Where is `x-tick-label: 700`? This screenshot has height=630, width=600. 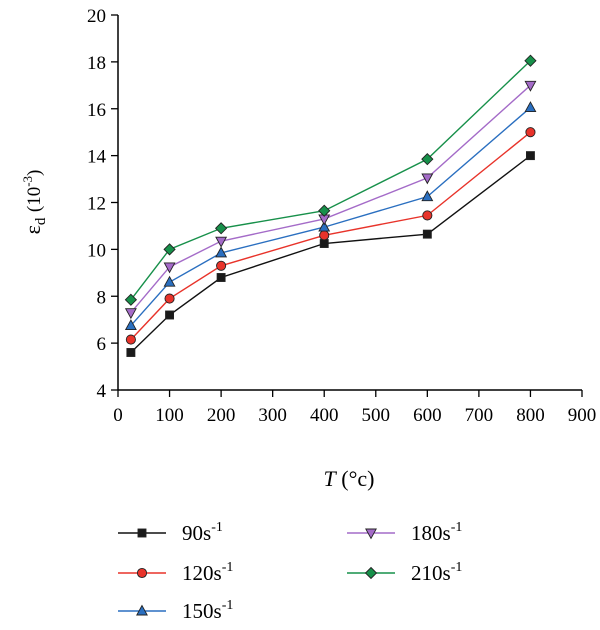
x-tick-label: 700 is located at coordinates (479, 415).